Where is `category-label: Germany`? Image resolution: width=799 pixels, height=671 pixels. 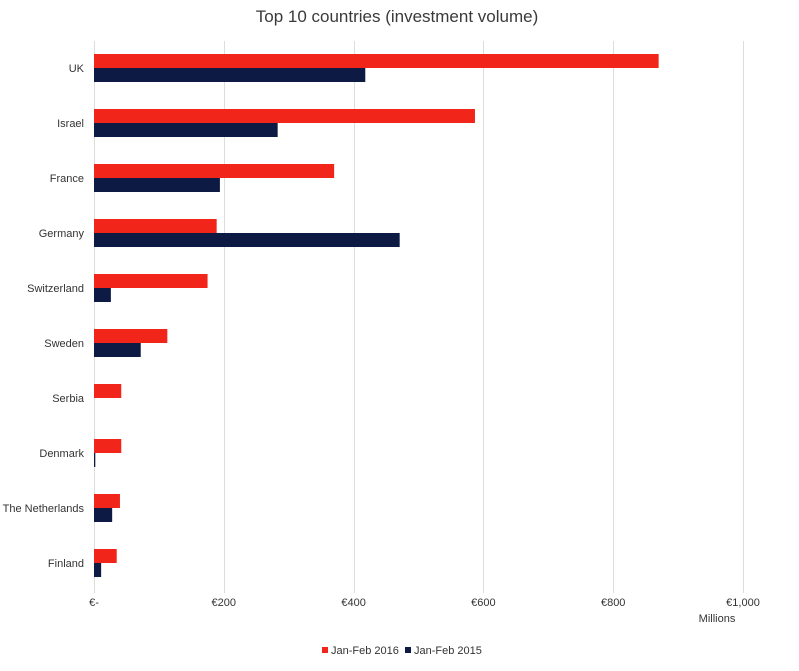
category-label: Germany is located at coordinates (62, 234).